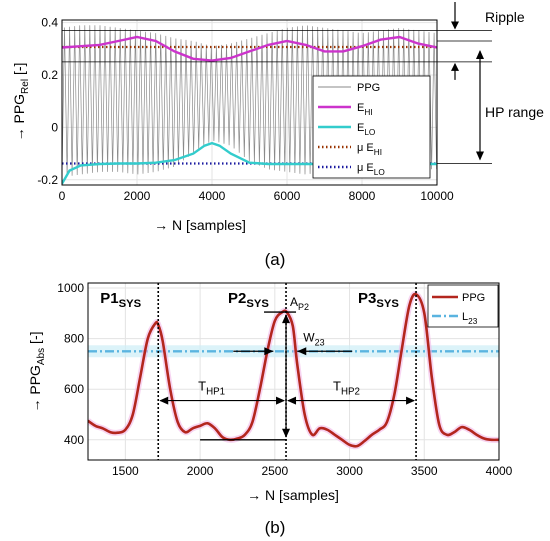  I want to click on panel-a-ylabel: → PPGRel [-], so click(21, 102).